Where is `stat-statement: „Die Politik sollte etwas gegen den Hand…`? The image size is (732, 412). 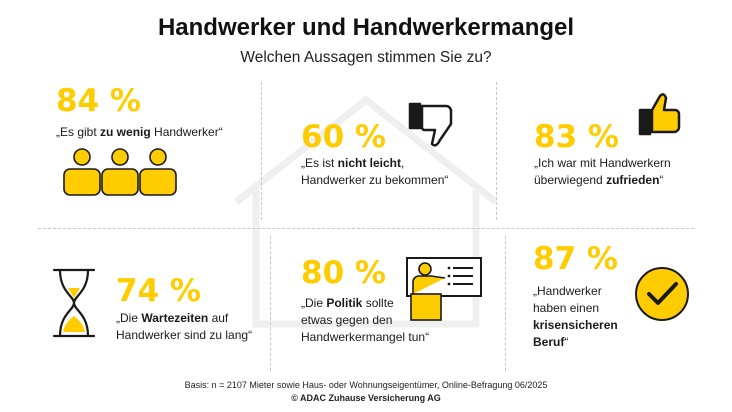
stat-statement: „Die Politik sollte etwas gegen den Hand… is located at coordinates (365, 320).